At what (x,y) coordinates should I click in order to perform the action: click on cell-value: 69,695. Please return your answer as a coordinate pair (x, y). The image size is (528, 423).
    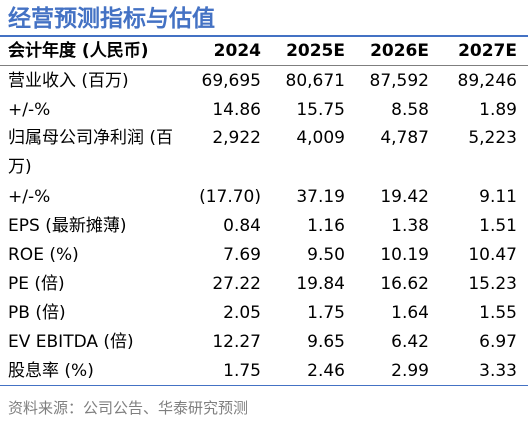
    Looking at the image, I should click on (231, 80).